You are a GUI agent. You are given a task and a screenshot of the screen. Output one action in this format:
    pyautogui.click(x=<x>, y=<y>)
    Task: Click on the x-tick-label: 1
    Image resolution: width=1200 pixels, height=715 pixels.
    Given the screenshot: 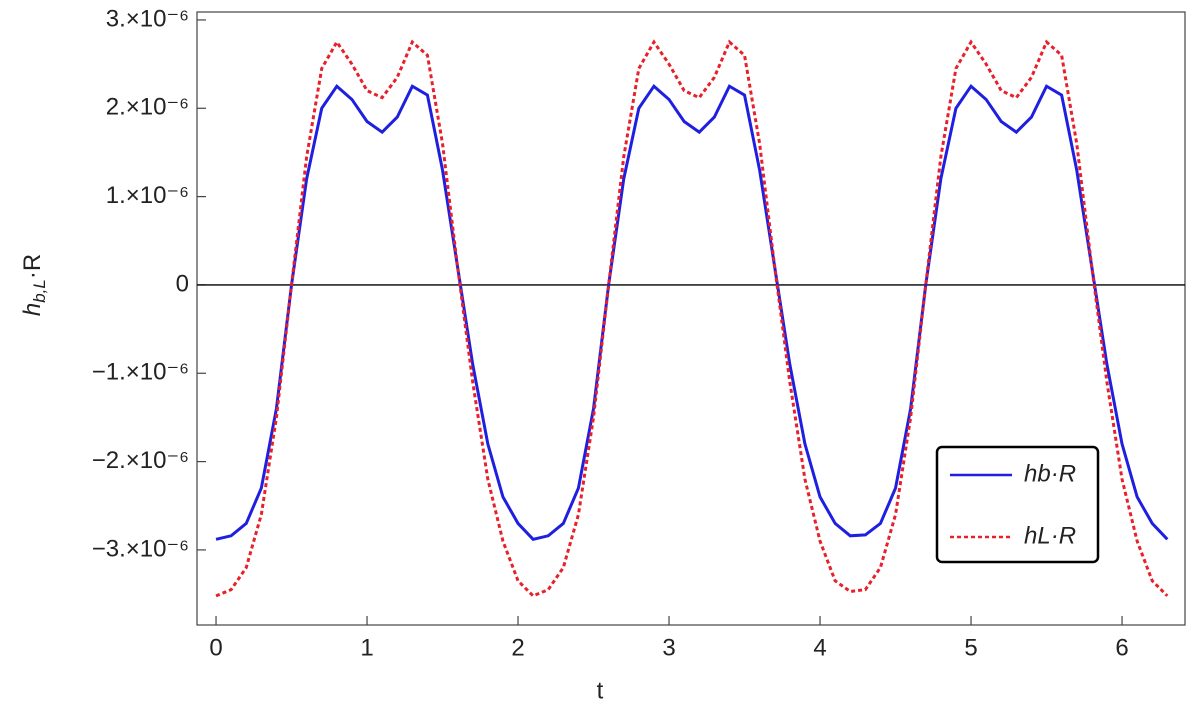 What is the action you would take?
    pyautogui.click(x=366, y=647)
    